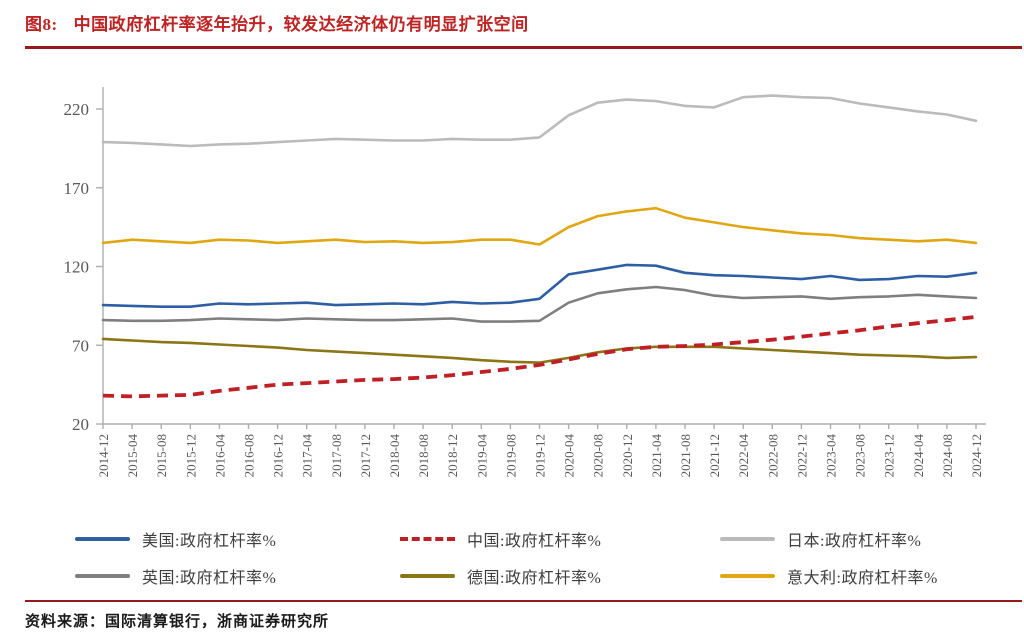 This screenshot has width=1024, height=643. Describe the element at coordinates (947, 455) in the screenshot. I see `x-tick-label: 2024-08` at that location.